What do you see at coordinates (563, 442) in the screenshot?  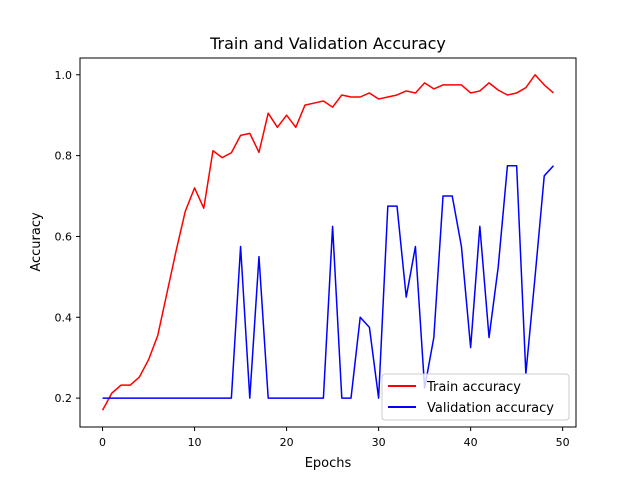 I see `x-tick-label: 50` at bounding box center [563, 442].